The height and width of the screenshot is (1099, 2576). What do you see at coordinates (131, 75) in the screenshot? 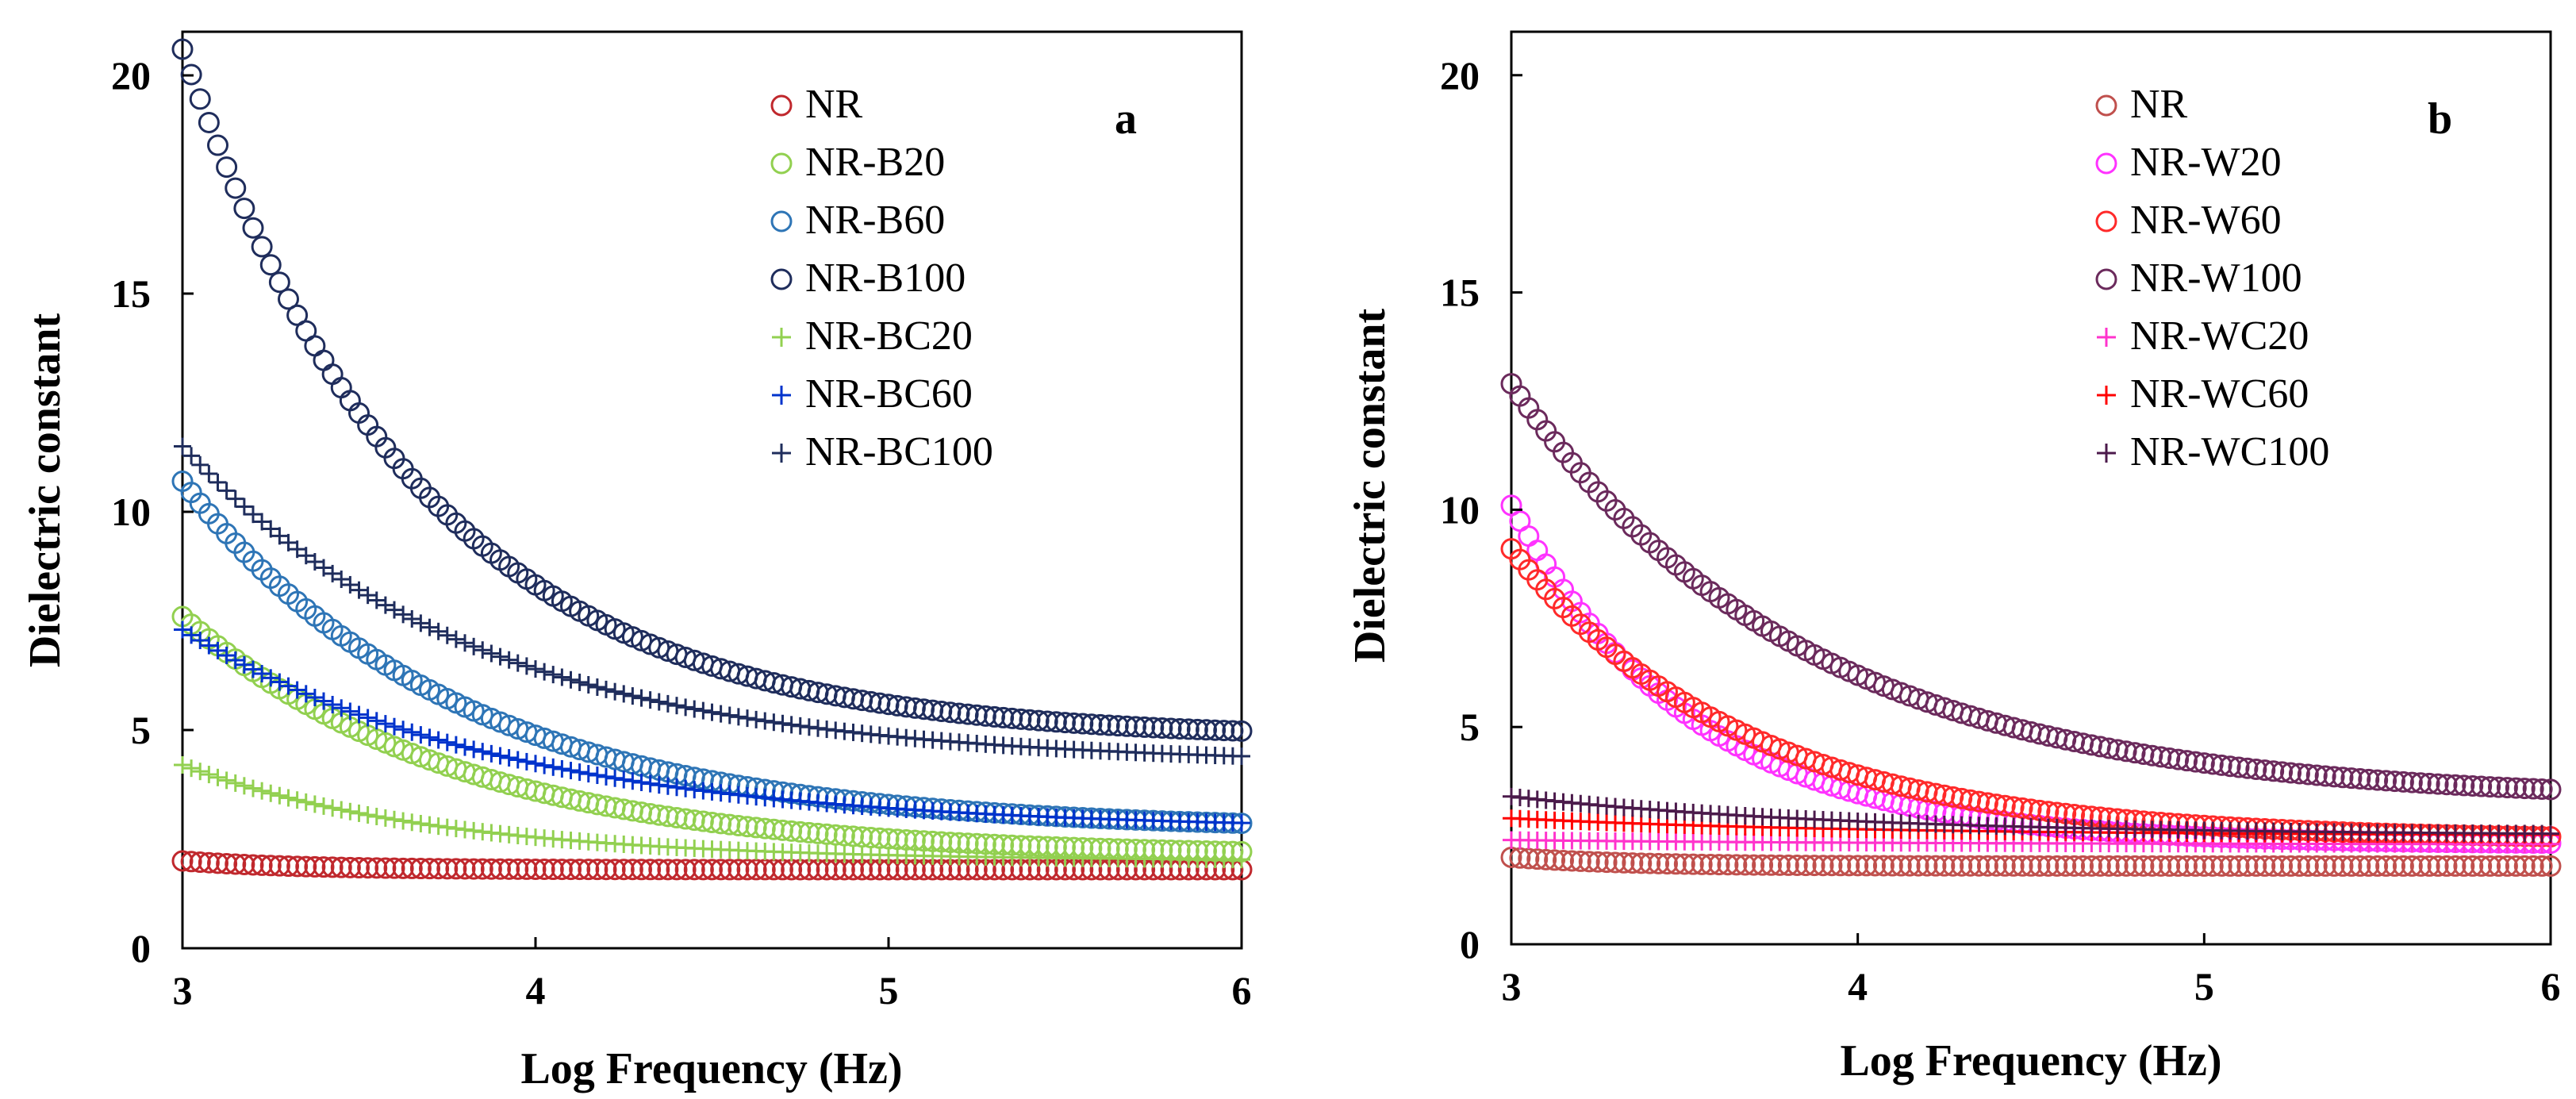
I see `y-tick-label: 20` at bounding box center [131, 75].